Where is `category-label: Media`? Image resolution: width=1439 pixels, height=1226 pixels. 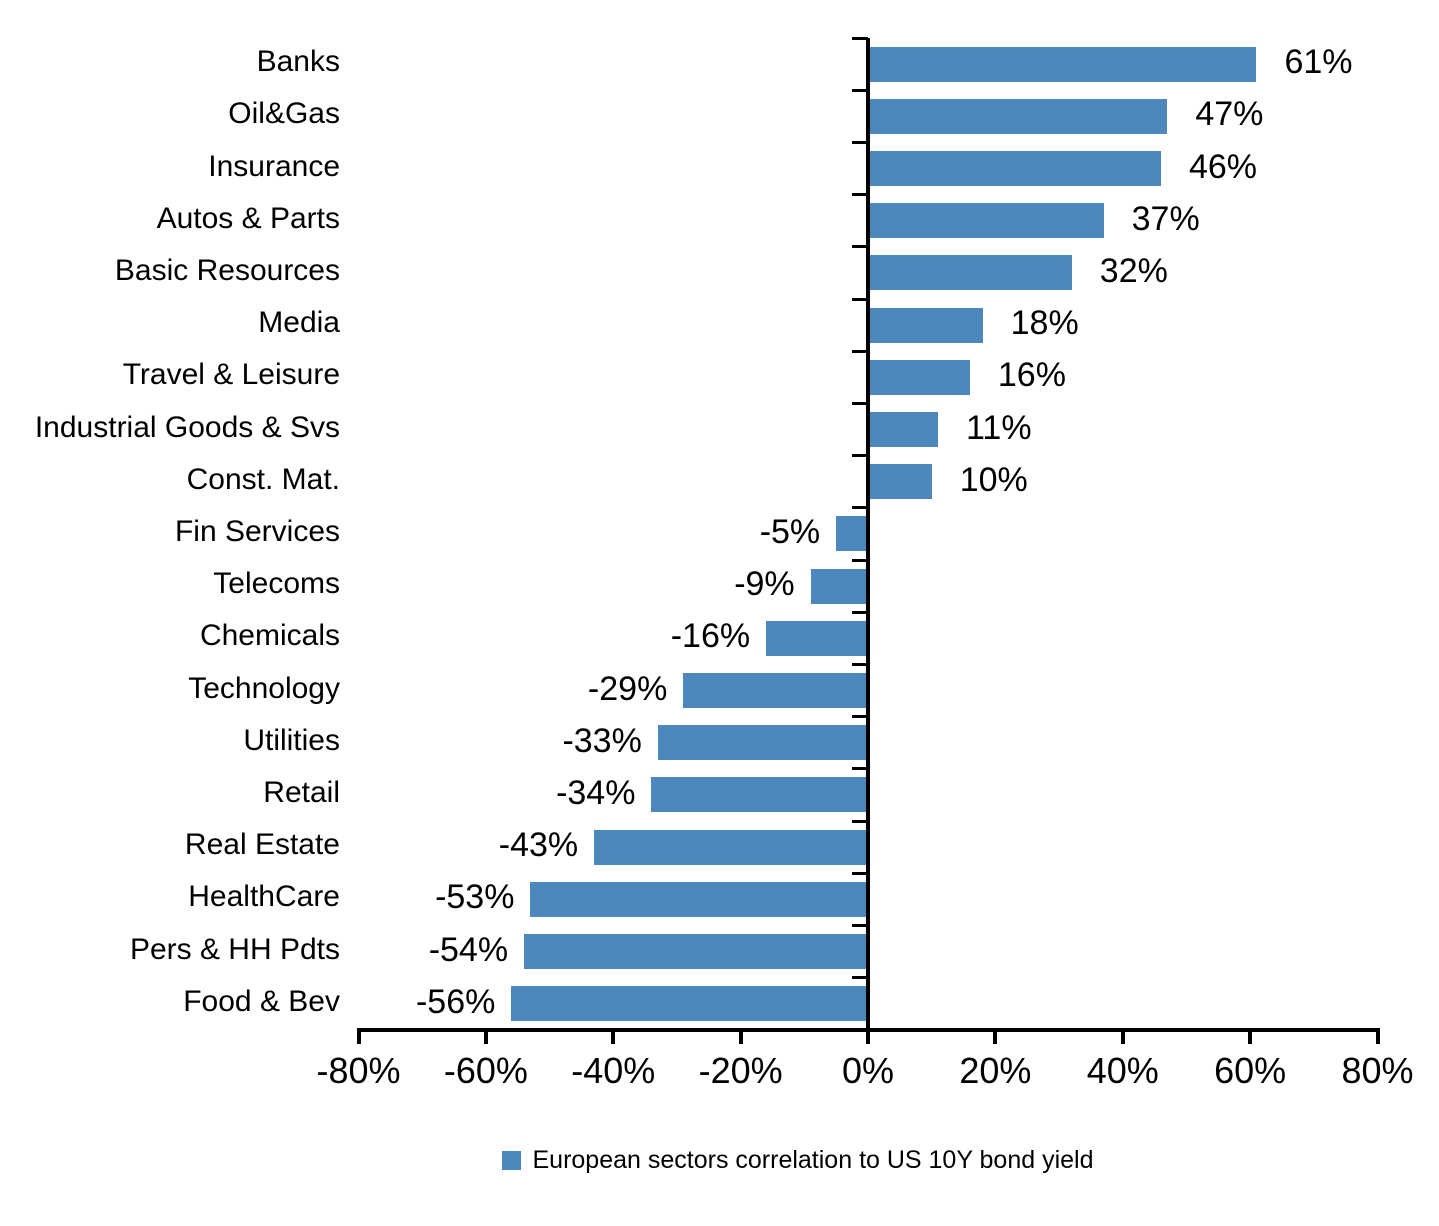 category-label: Media is located at coordinates (299, 323).